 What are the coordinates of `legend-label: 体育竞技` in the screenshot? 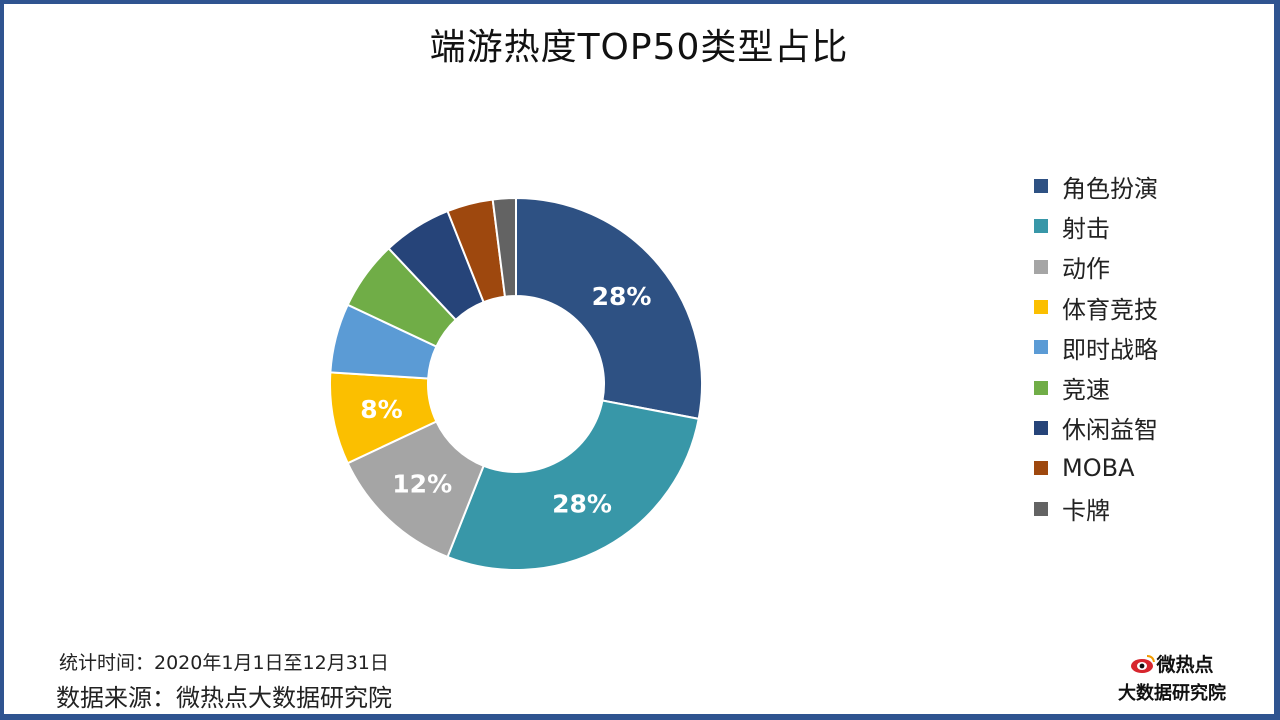 It's located at (1110, 309).